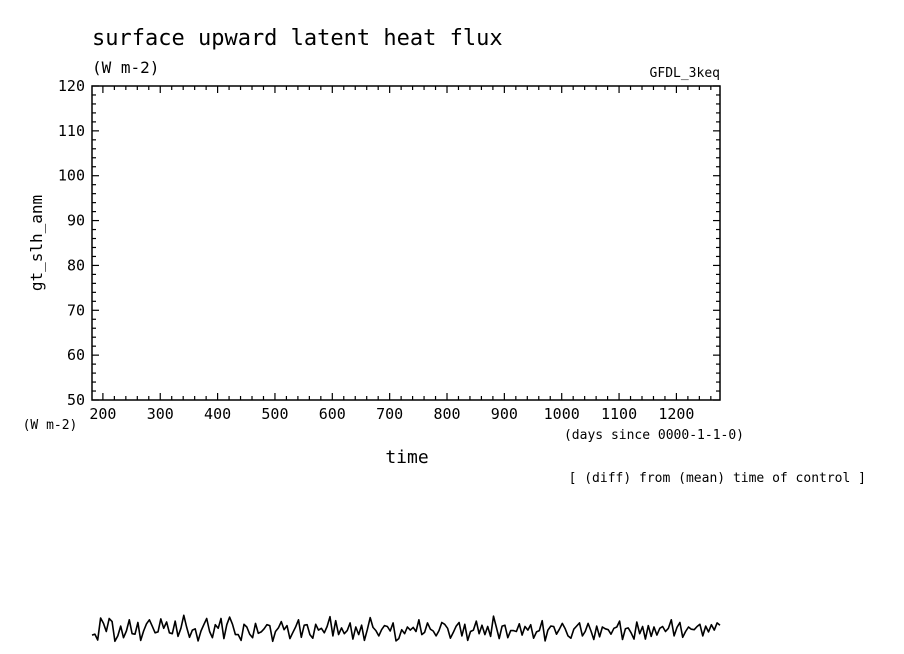 The width and height of the screenshot is (904, 654). Describe the element at coordinates (76, 265) in the screenshot. I see `y-tick-label: 80` at that location.